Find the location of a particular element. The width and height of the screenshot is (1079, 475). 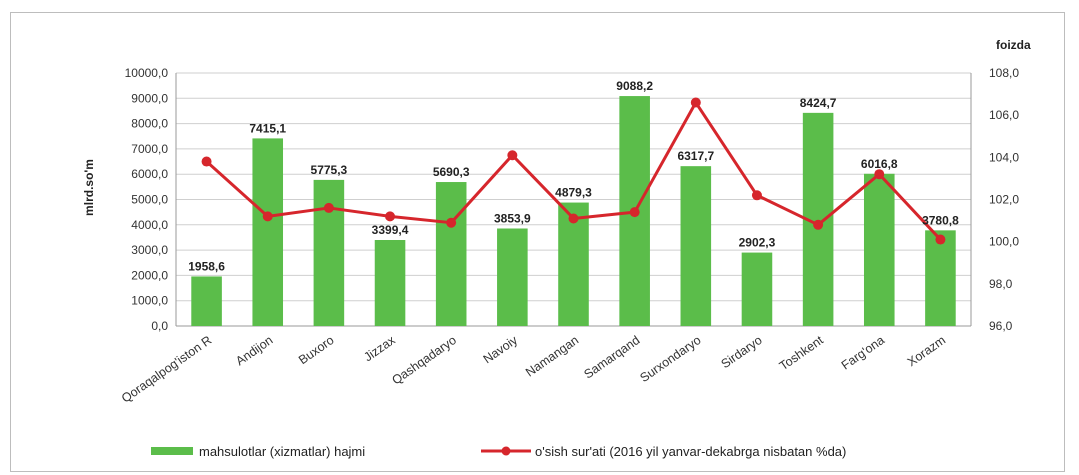

bar-data-label: 5690,3 is located at coordinates (451, 172).